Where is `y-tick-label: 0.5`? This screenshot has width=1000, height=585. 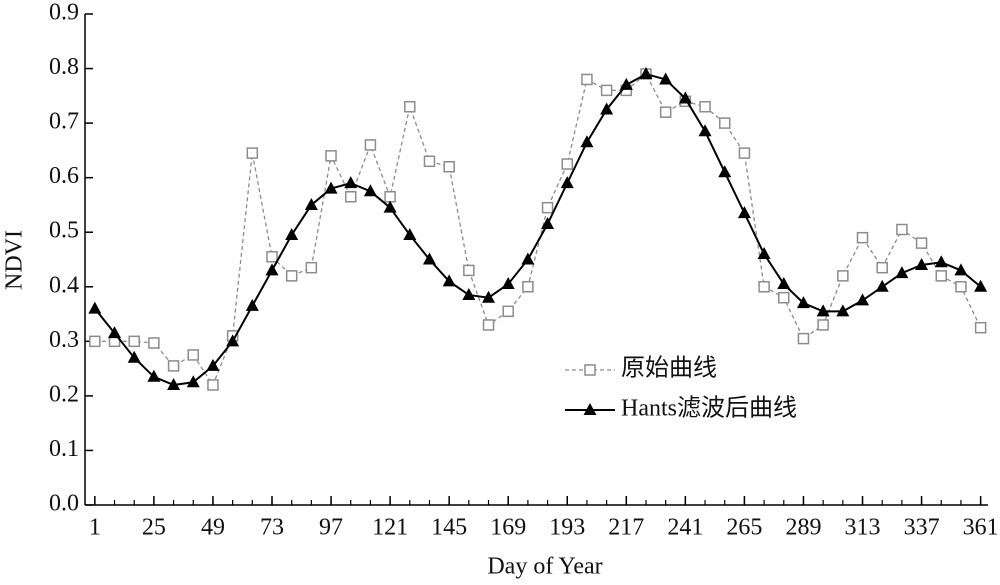
y-tick-label: 0.5 is located at coordinates (64, 231).